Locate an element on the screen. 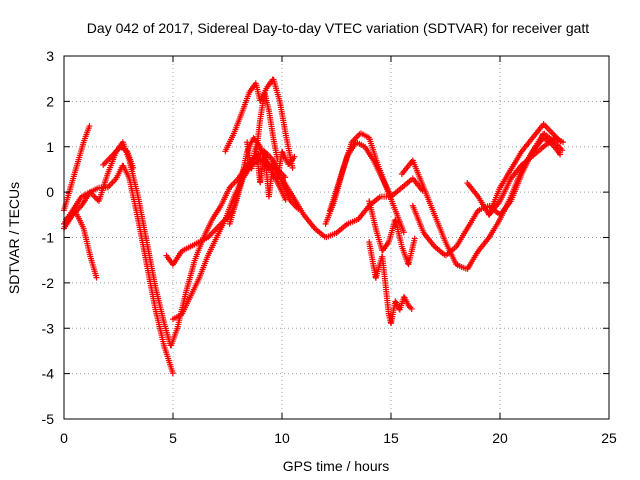 The height and width of the screenshot is (480, 640). x-tick-label: 10 is located at coordinates (282, 438).